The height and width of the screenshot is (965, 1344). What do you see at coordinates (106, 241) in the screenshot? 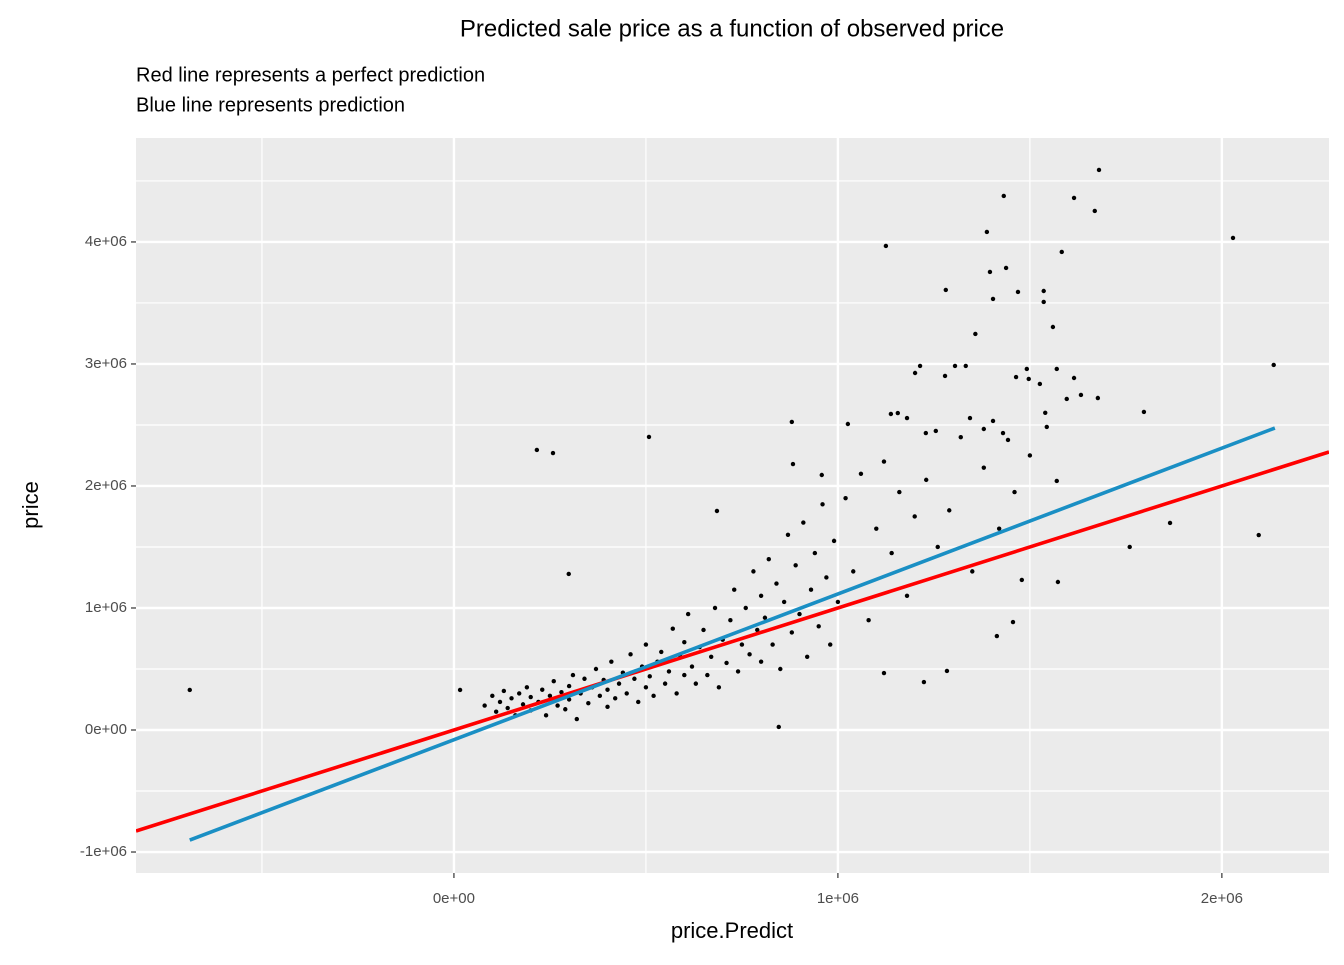
I see `y-tick-label: 4e+06` at bounding box center [106, 241].